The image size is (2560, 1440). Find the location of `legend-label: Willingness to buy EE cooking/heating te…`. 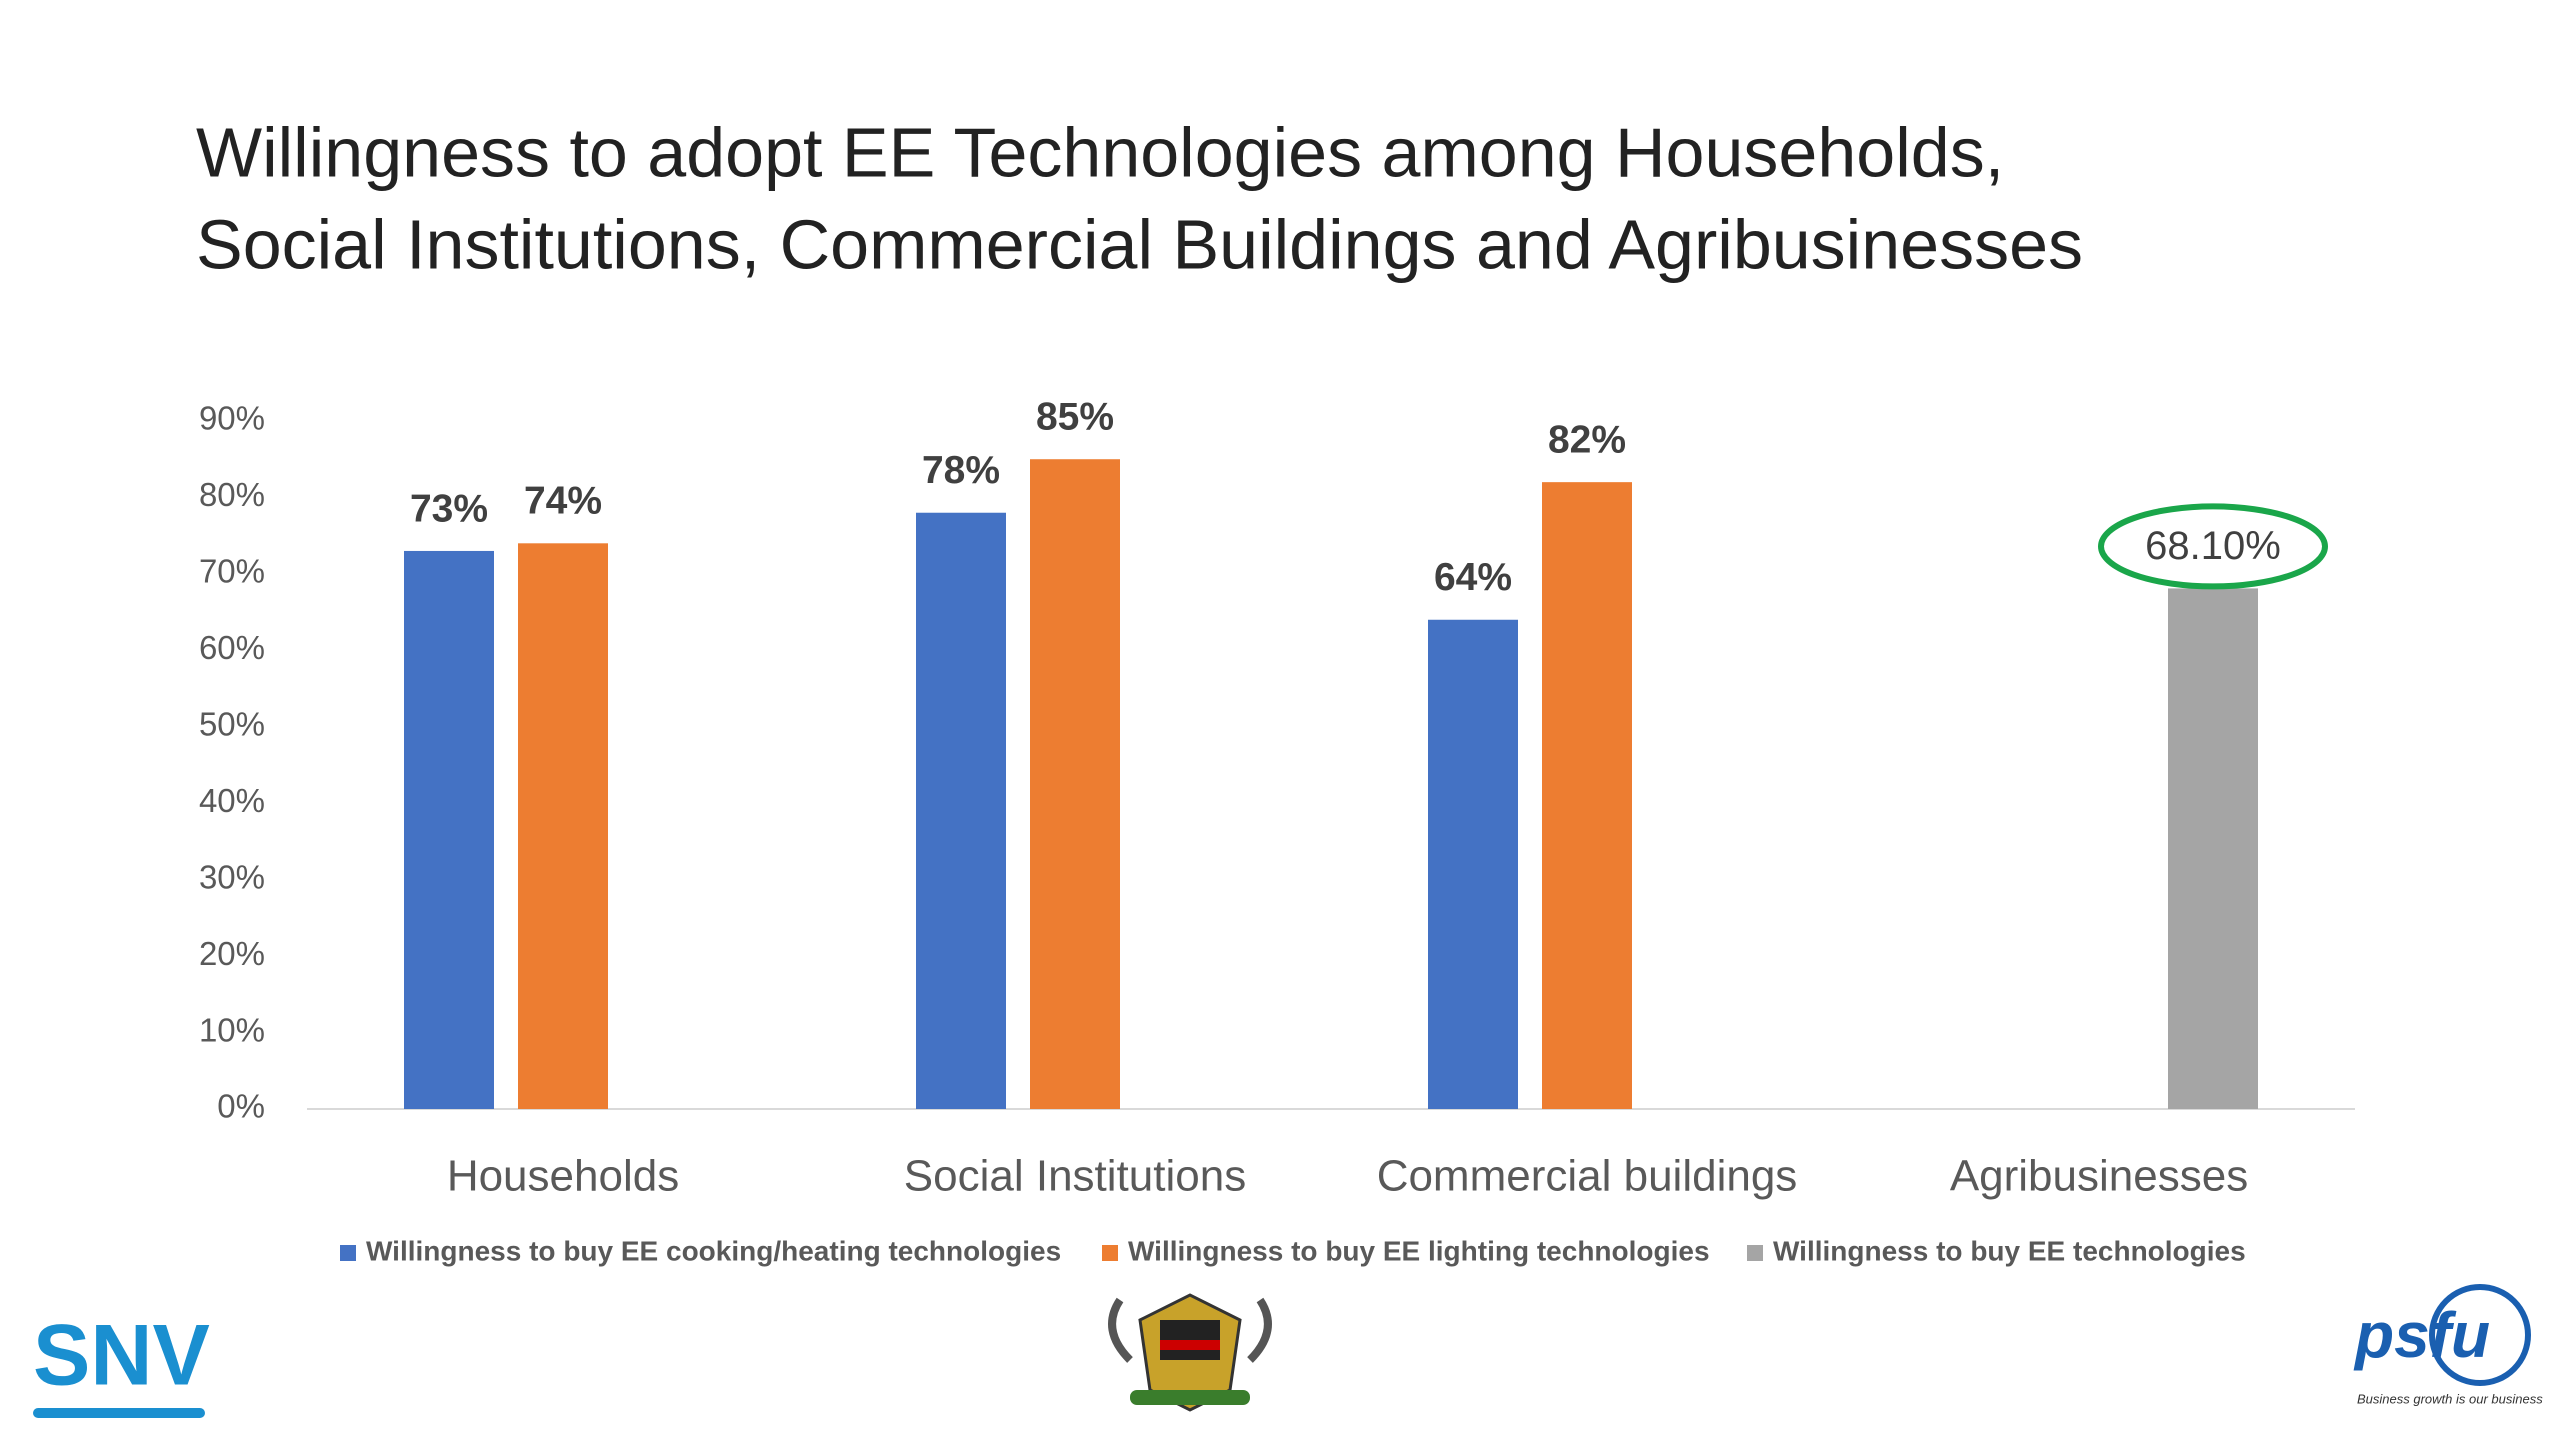

legend-label: Willingness to buy EE cooking/heating te… is located at coordinates (713, 1250).